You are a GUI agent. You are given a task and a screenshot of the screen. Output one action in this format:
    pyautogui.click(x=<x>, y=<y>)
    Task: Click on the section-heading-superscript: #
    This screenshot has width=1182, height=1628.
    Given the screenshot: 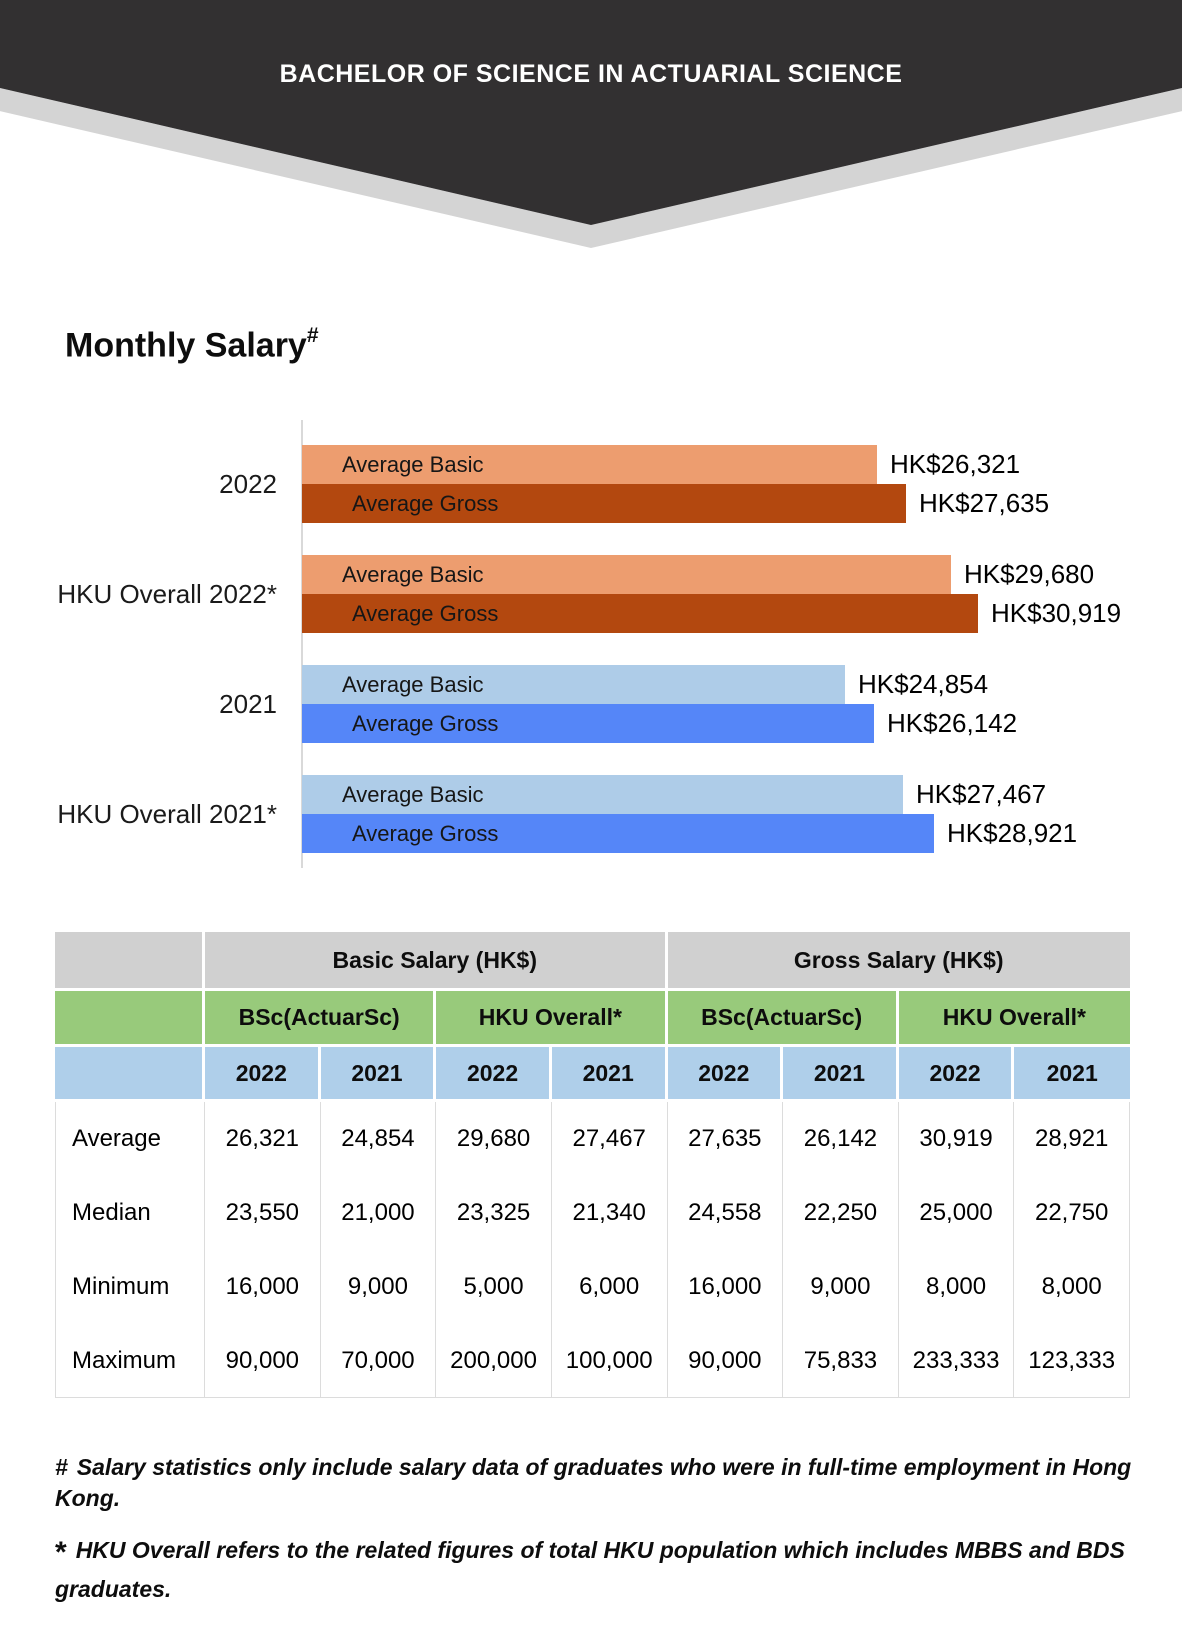 What is the action you would take?
    pyautogui.click(x=312, y=335)
    